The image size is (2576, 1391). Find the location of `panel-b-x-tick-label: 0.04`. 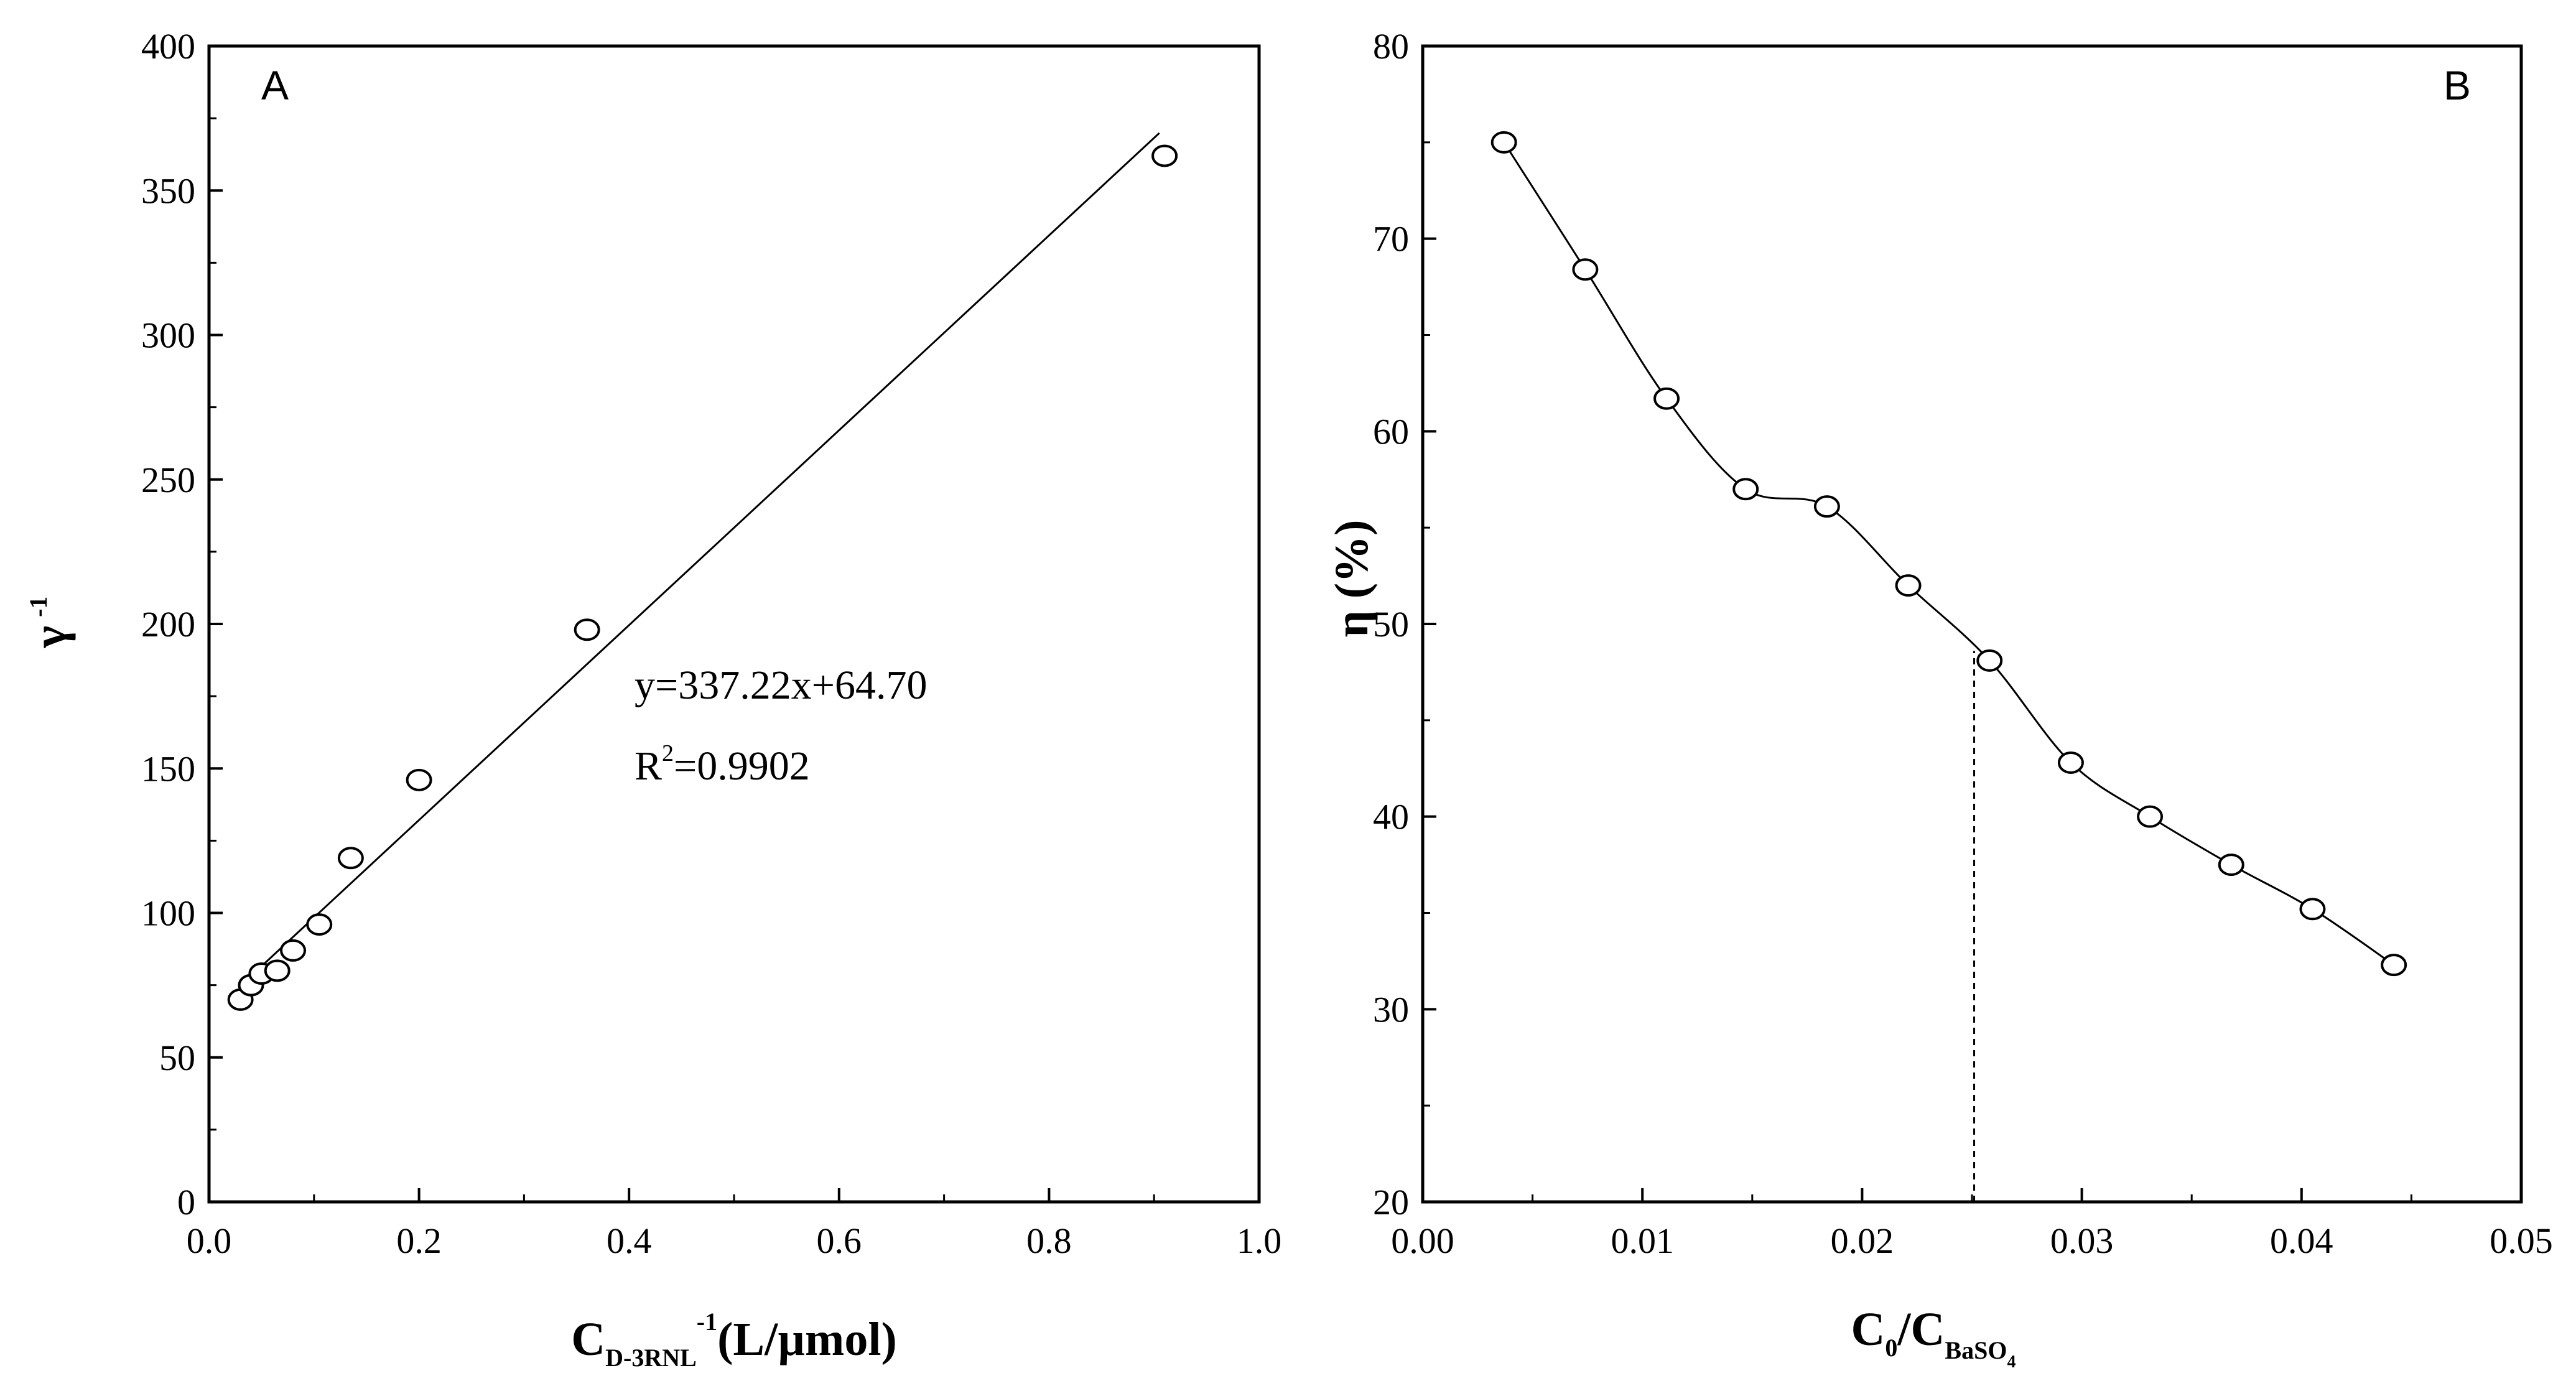

panel-b-x-tick-label: 0.04 is located at coordinates (2301, 1241).